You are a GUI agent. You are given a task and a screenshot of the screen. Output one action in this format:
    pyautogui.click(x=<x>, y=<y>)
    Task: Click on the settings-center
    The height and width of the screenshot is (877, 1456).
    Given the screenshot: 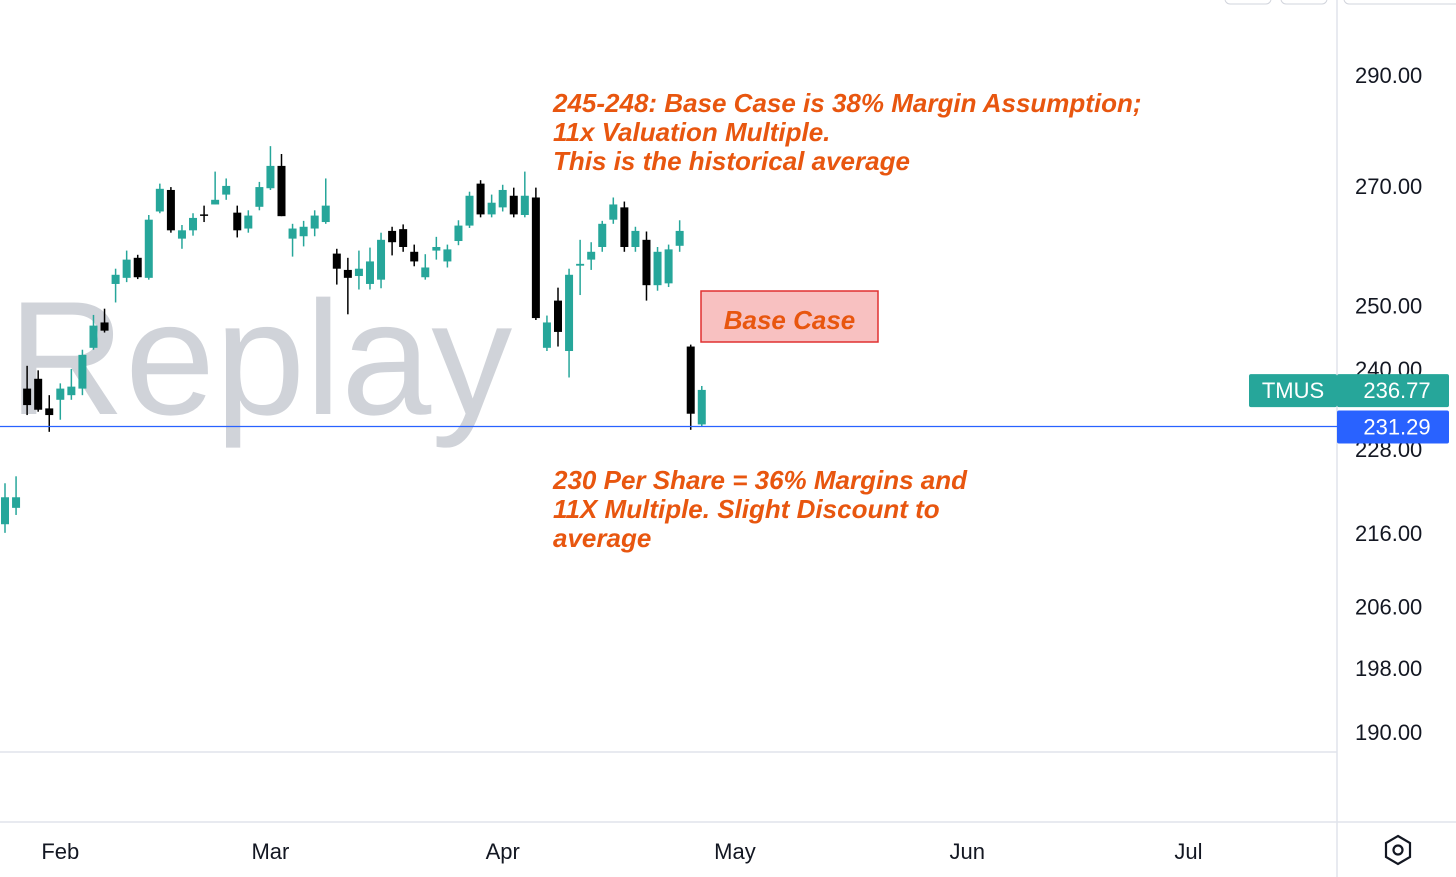 What is the action you would take?
    pyautogui.click(x=1398, y=850)
    